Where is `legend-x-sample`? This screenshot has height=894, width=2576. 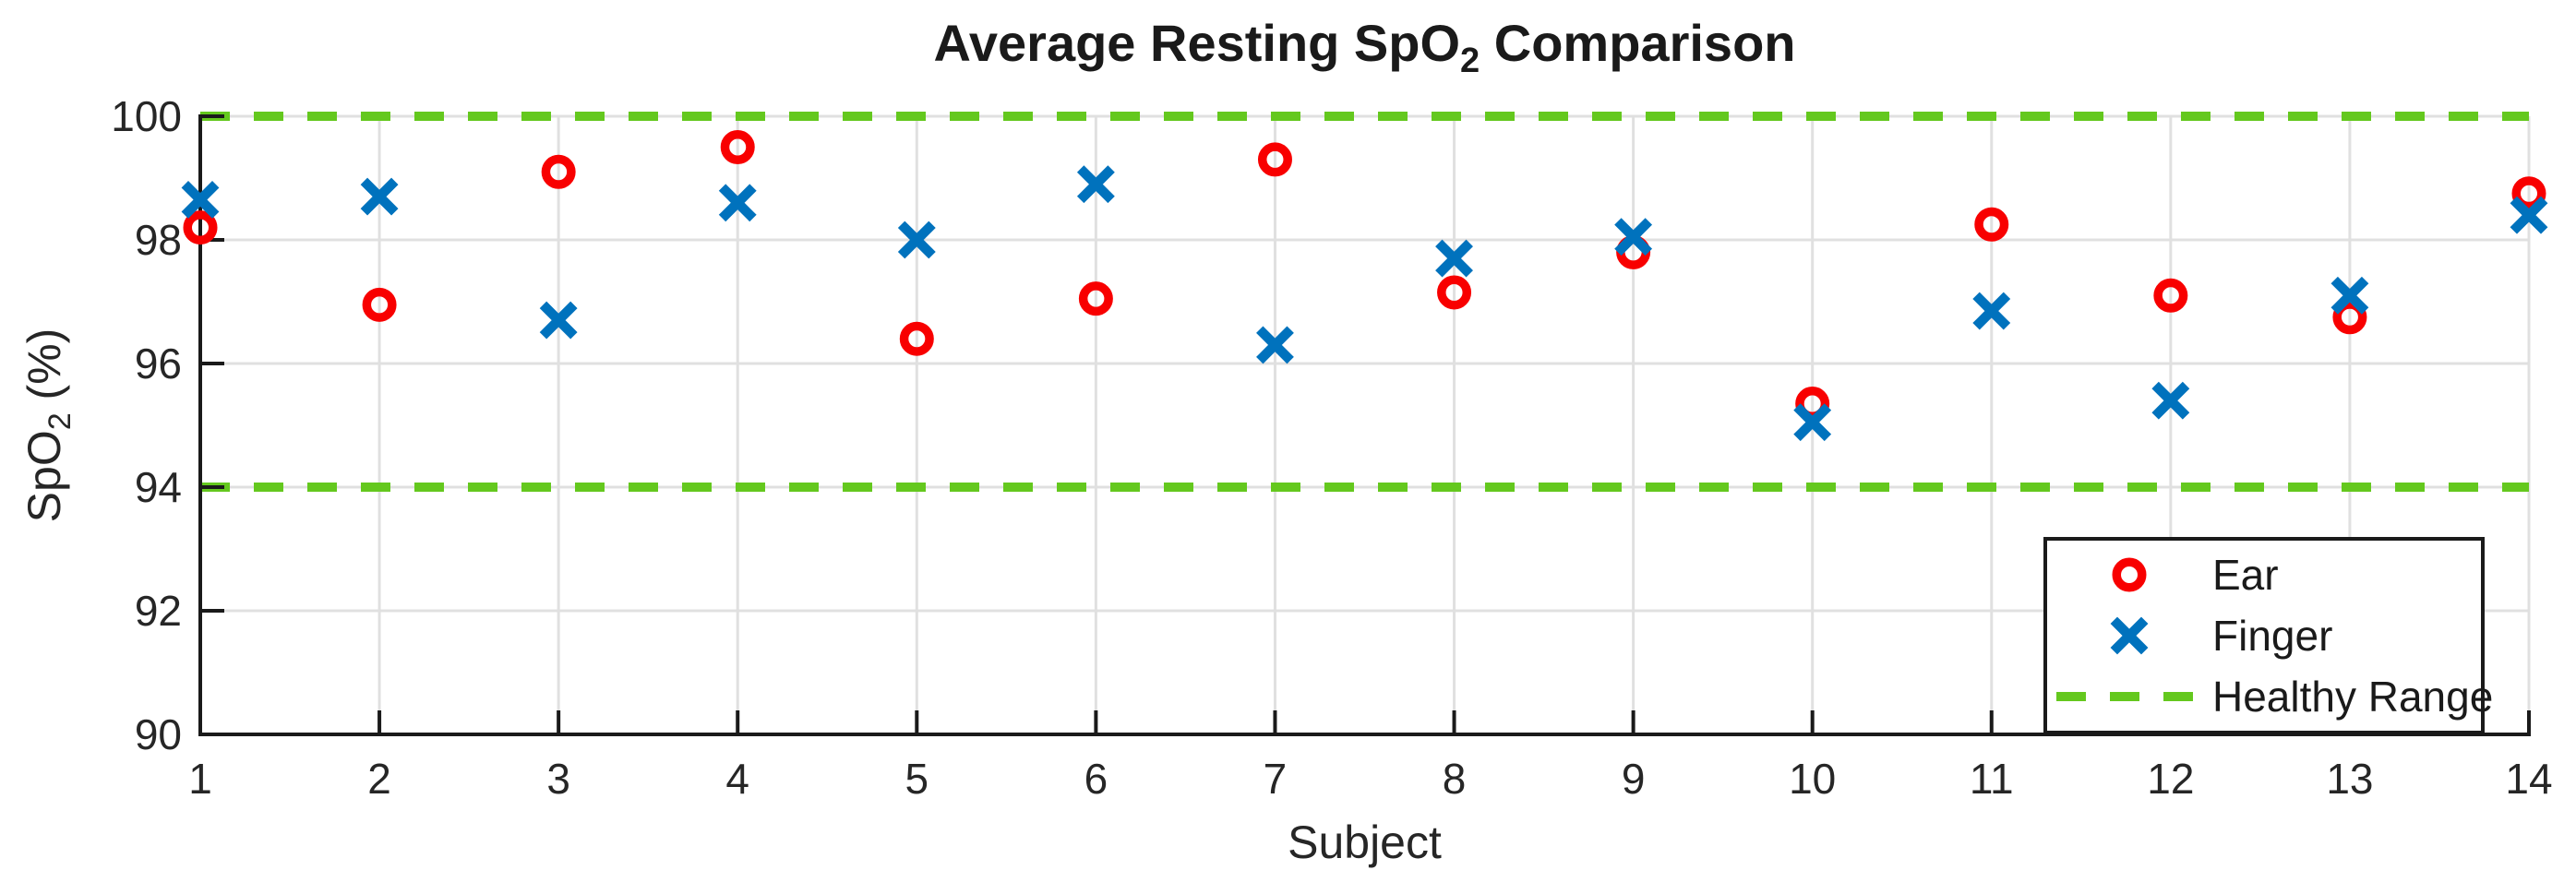
legend-x-sample is located at coordinates (2129, 635).